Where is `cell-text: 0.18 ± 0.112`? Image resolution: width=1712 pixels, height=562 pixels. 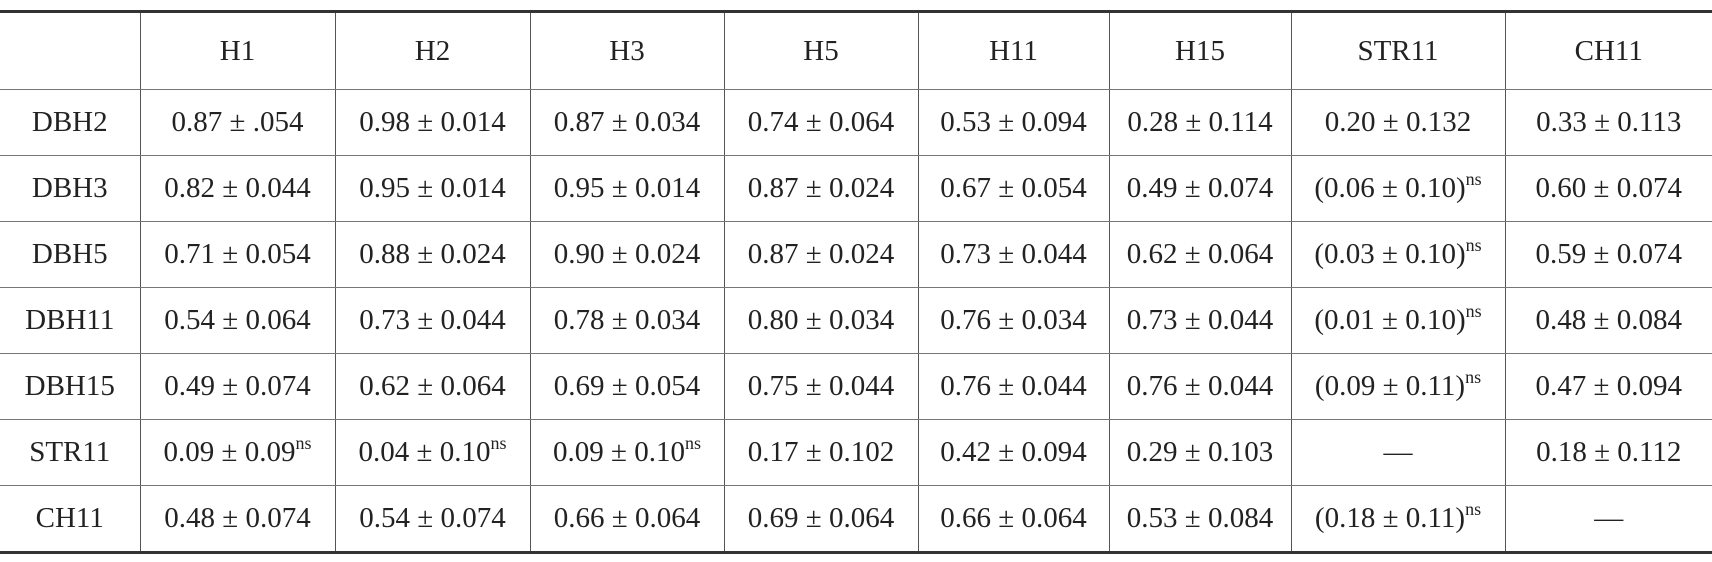
cell-text: 0.18 ± 0.112 is located at coordinates (1609, 452).